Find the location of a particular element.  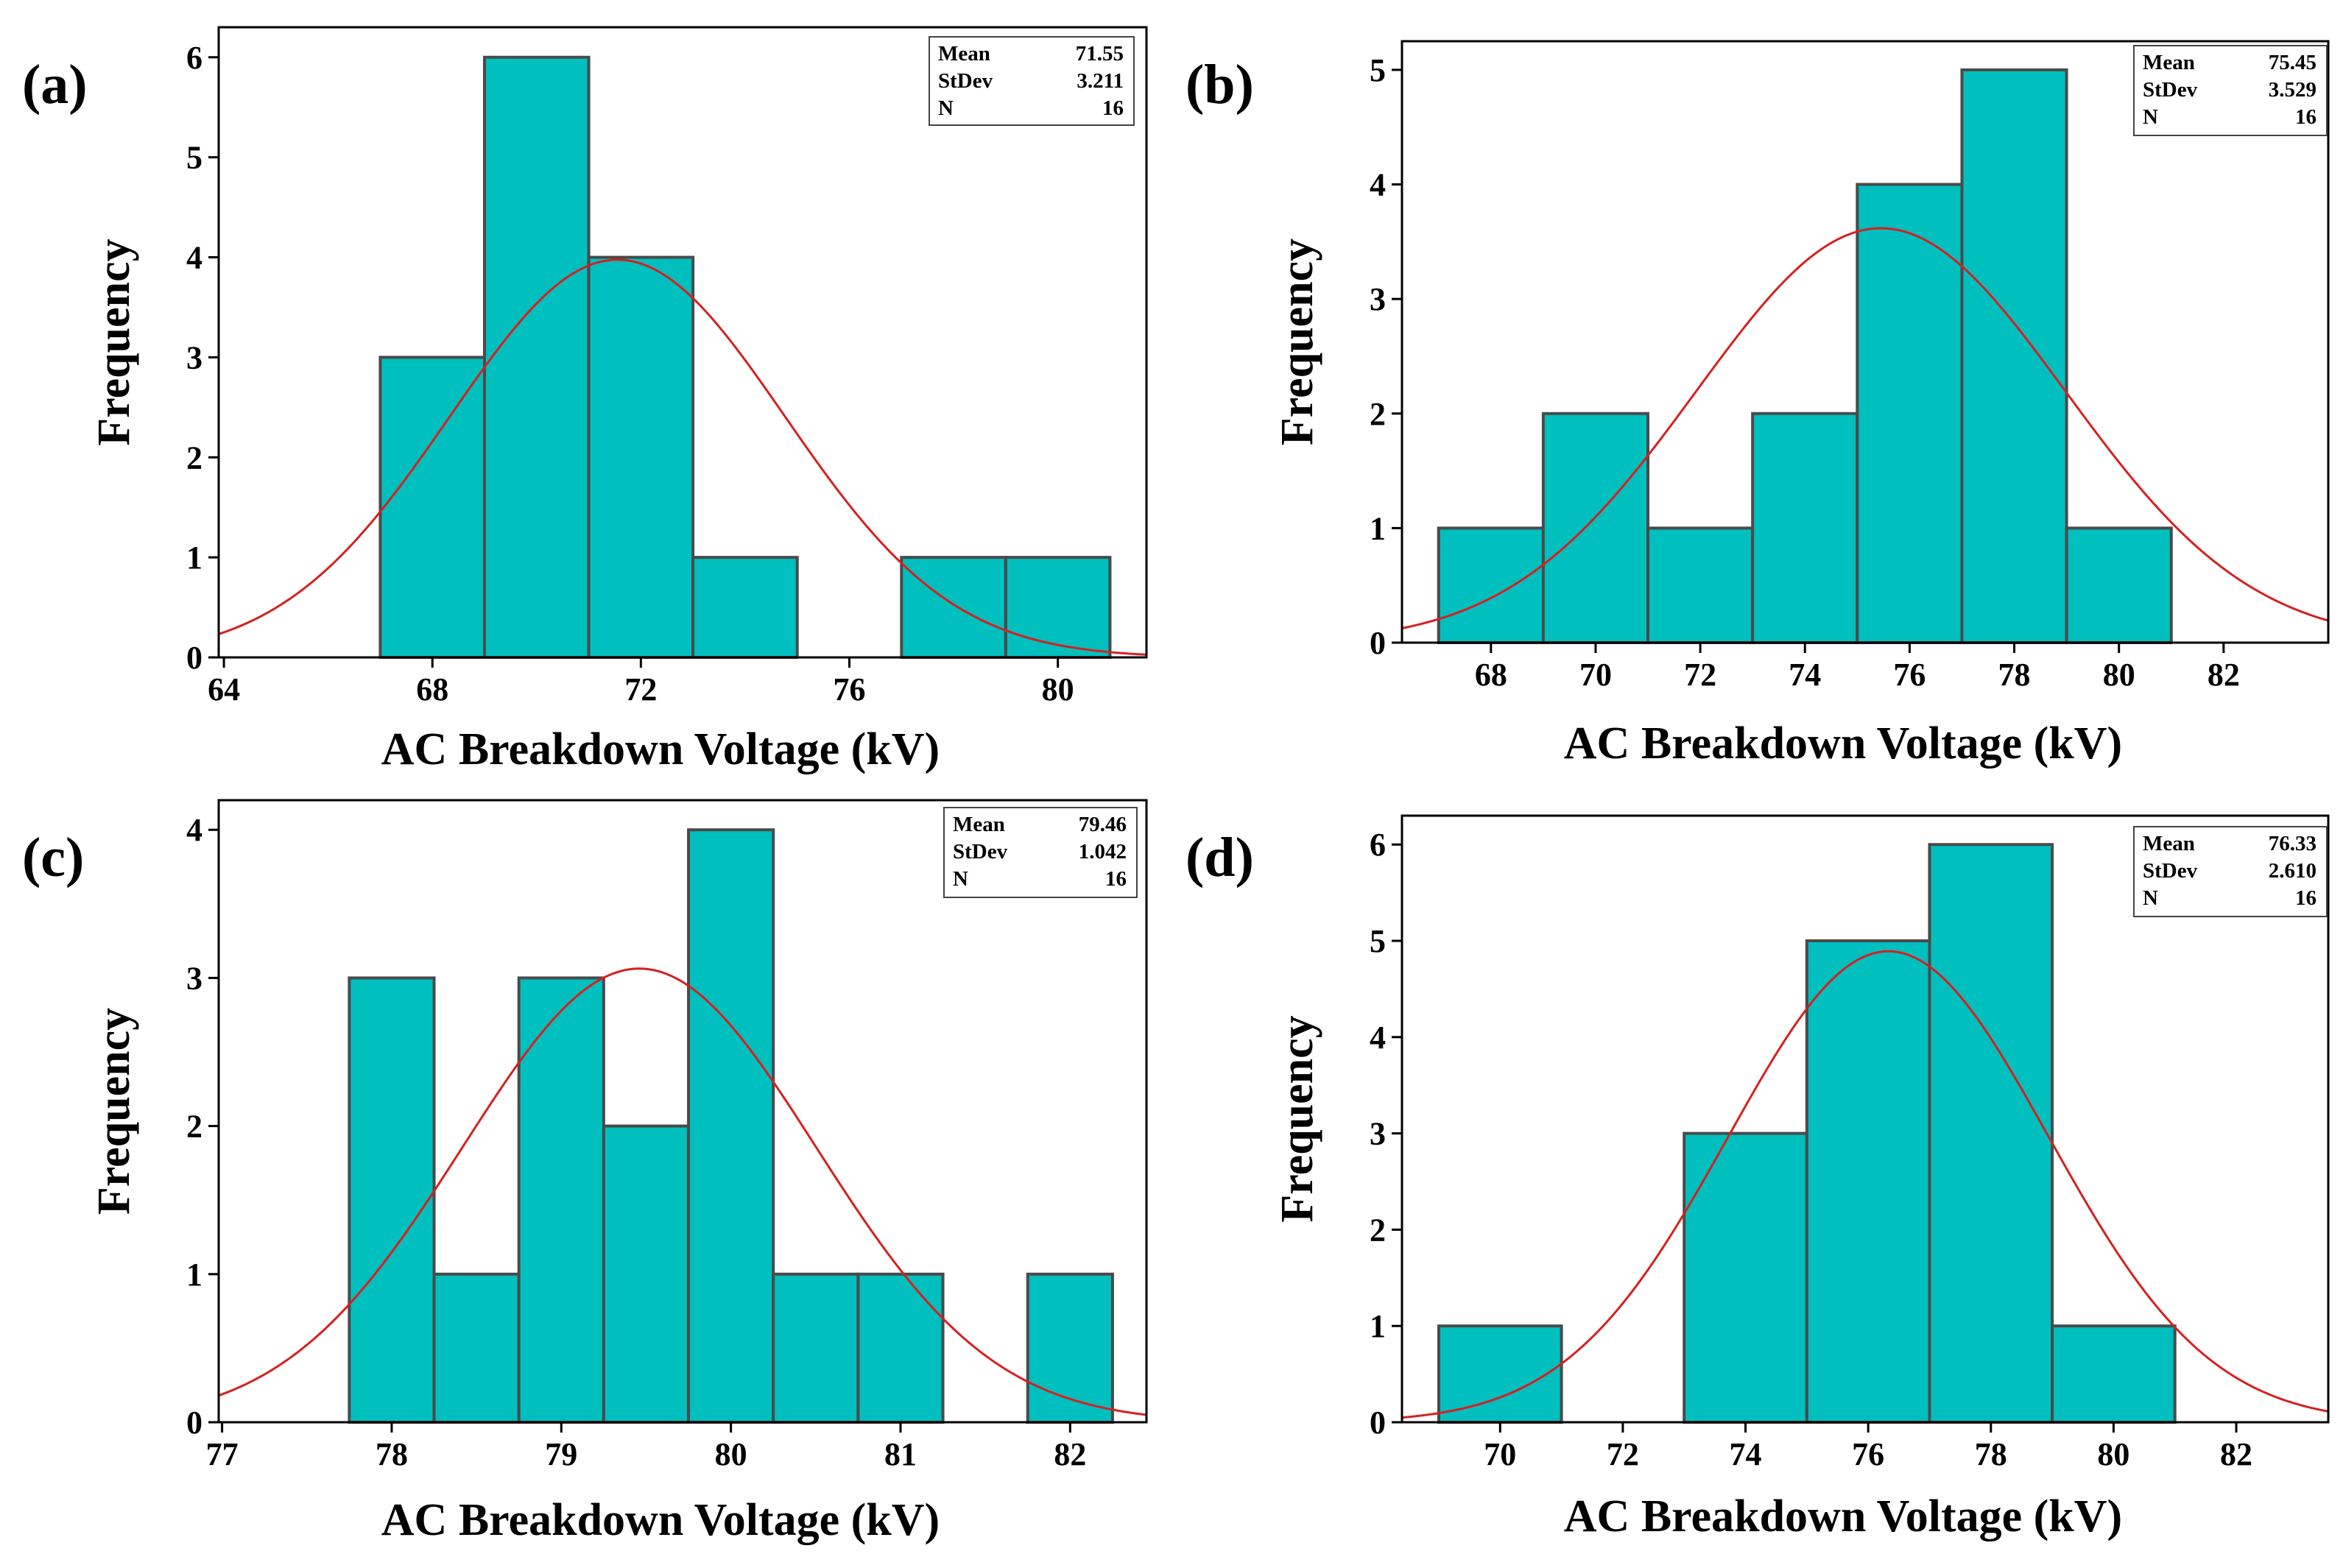

x-tick-label: 70 is located at coordinates (1595, 675).